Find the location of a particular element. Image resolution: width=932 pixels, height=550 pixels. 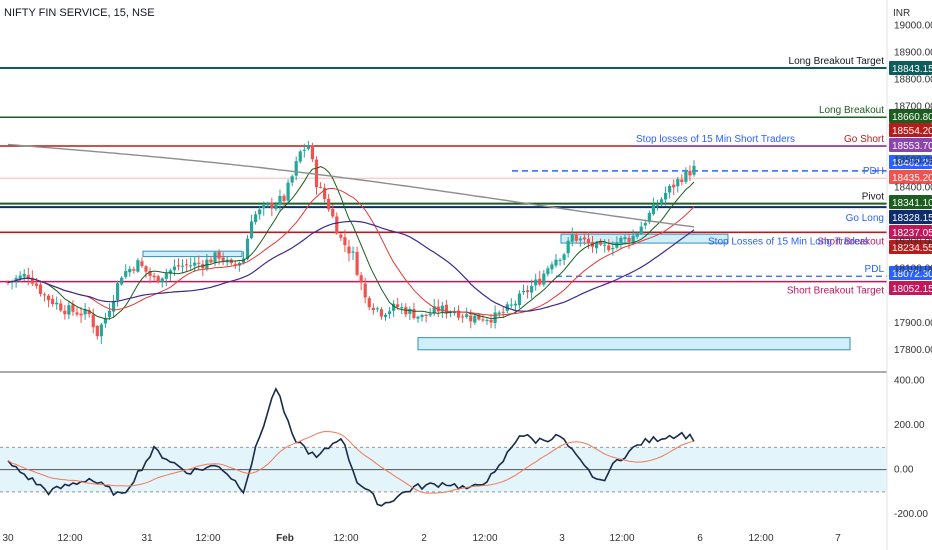

level-name-label: Stop Losses of 15 Min Long Traders is located at coordinates (788, 241).